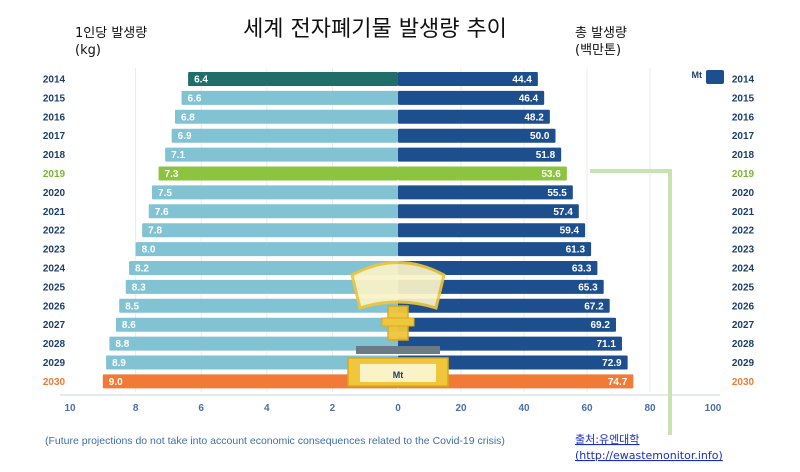 This screenshot has width=800, height=472. Describe the element at coordinates (743, 98) in the screenshot. I see `year-label-right-2015: 2015` at that location.